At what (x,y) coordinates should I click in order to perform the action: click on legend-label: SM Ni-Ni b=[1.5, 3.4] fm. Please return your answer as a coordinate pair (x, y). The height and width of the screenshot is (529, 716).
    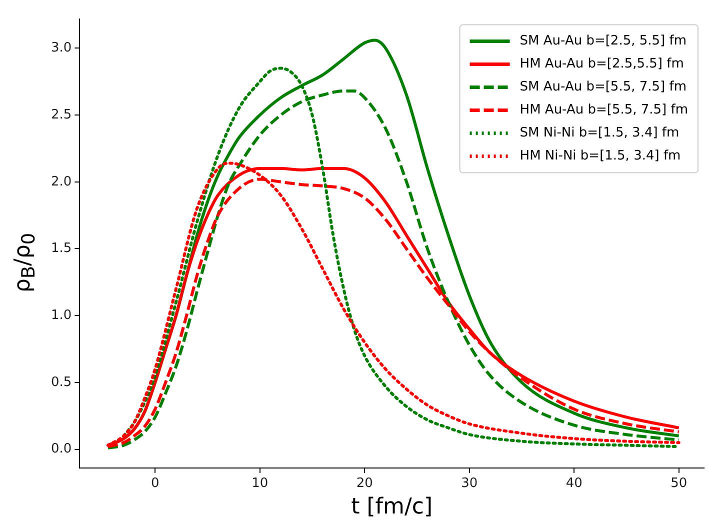
    Looking at the image, I should click on (600, 133).